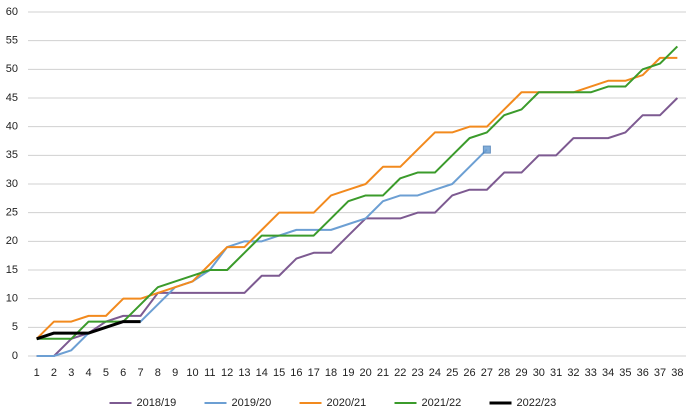 This screenshot has height=415, width=695. I want to click on x-tick-label: 37, so click(660, 373).